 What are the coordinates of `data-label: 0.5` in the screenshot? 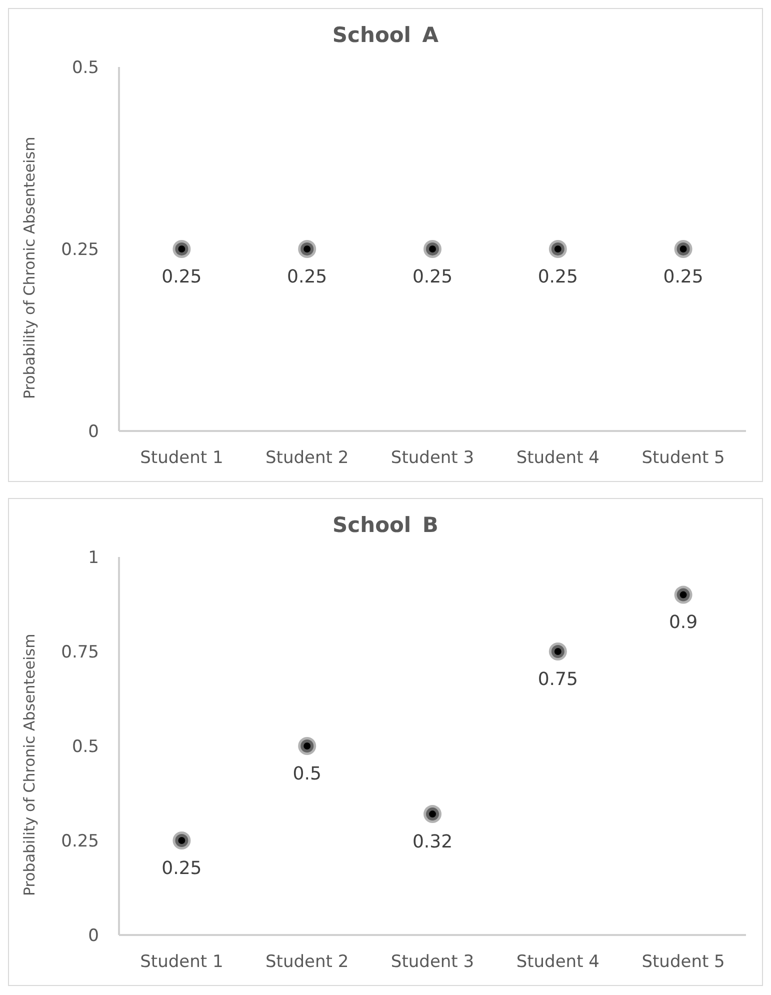 It's located at (307, 773).